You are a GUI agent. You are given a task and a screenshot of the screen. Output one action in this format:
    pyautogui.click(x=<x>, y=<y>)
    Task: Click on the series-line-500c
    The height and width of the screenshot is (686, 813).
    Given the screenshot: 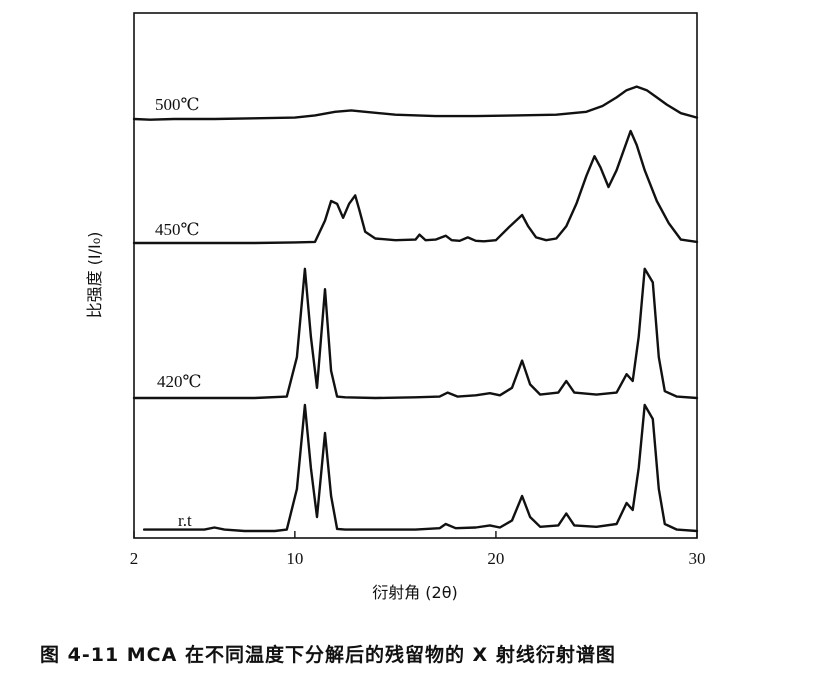 What is the action you would take?
    pyautogui.click(x=415, y=103)
    